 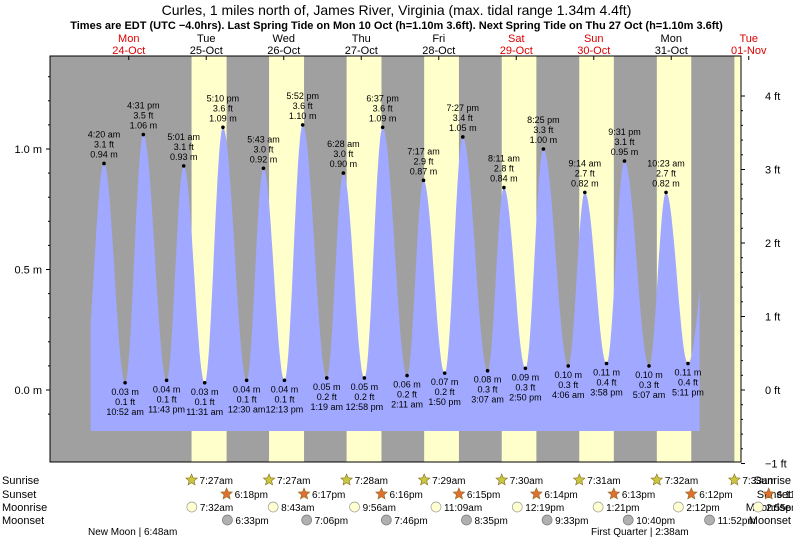 I want to click on high-tide-height: 1.00 m, so click(x=544, y=140).